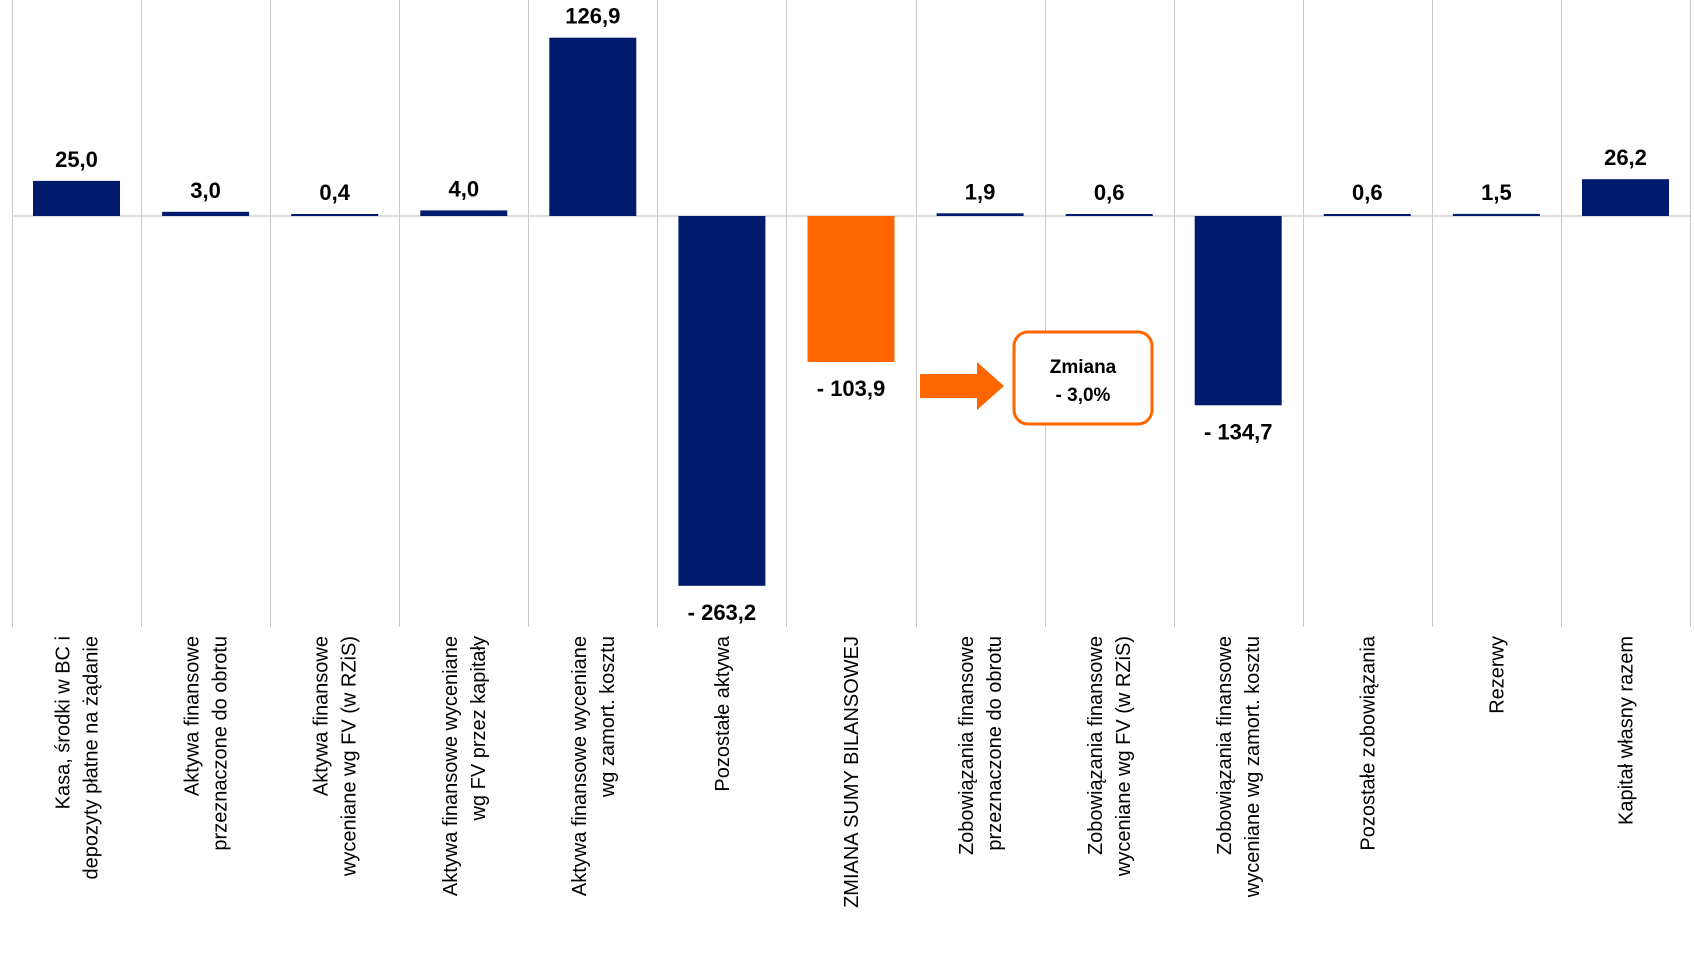 The width and height of the screenshot is (1694, 969). What do you see at coordinates (207, 743) in the screenshot?
I see `tick-label: Aktywa finansowe przeznaczone do obrotu` at bounding box center [207, 743].